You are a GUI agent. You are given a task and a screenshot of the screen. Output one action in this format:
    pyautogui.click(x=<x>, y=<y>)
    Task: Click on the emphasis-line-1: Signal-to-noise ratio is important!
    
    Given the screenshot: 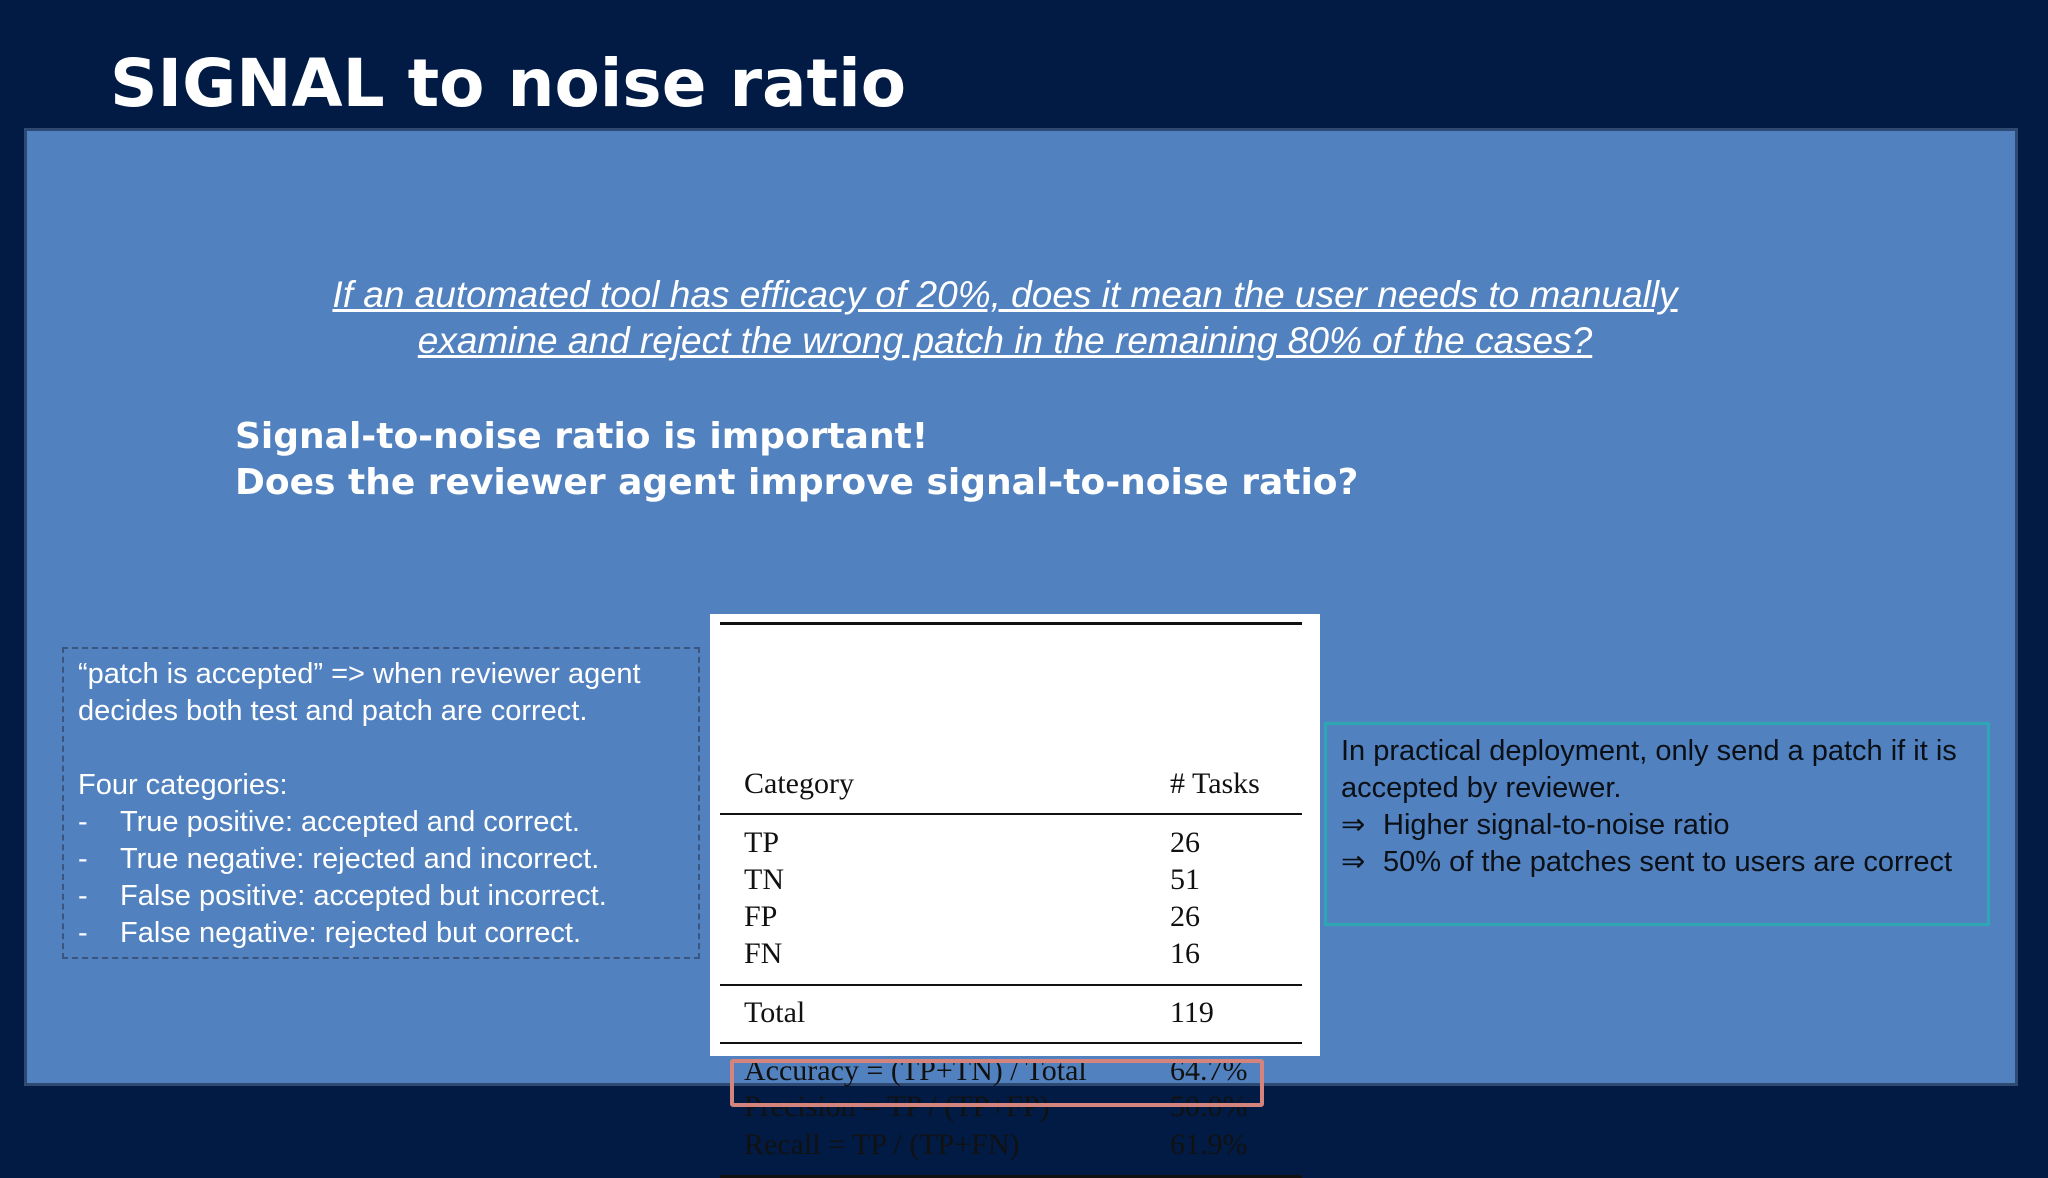 What is the action you would take?
    pyautogui.click(x=582, y=436)
    